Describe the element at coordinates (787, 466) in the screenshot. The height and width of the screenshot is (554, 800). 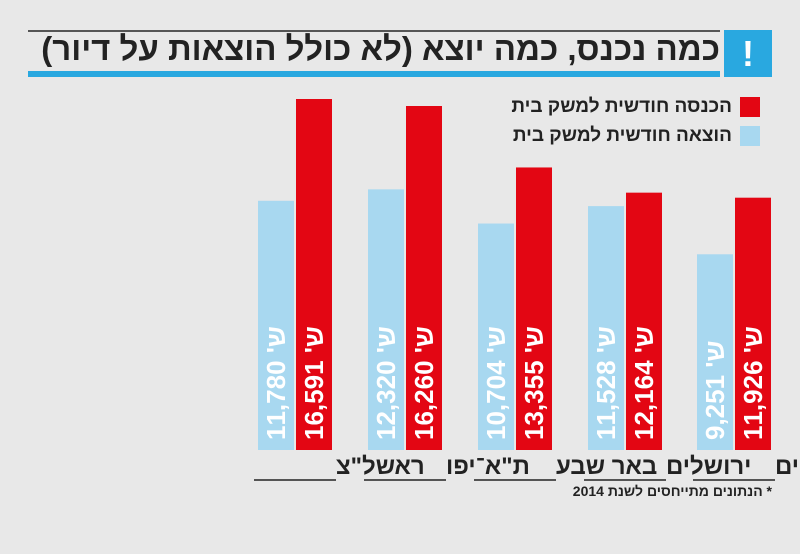
I see `category-label: בת ים` at that location.